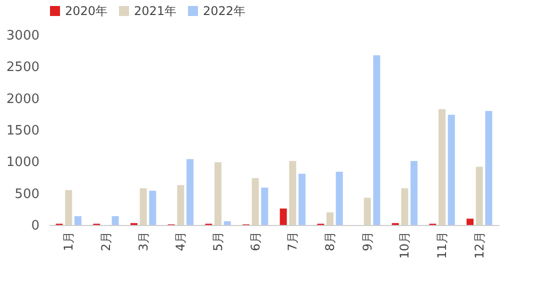 The height and width of the screenshot is (307, 554). What do you see at coordinates (23, 99) in the screenshot?
I see `y-tick-label: 2000` at bounding box center [23, 99].